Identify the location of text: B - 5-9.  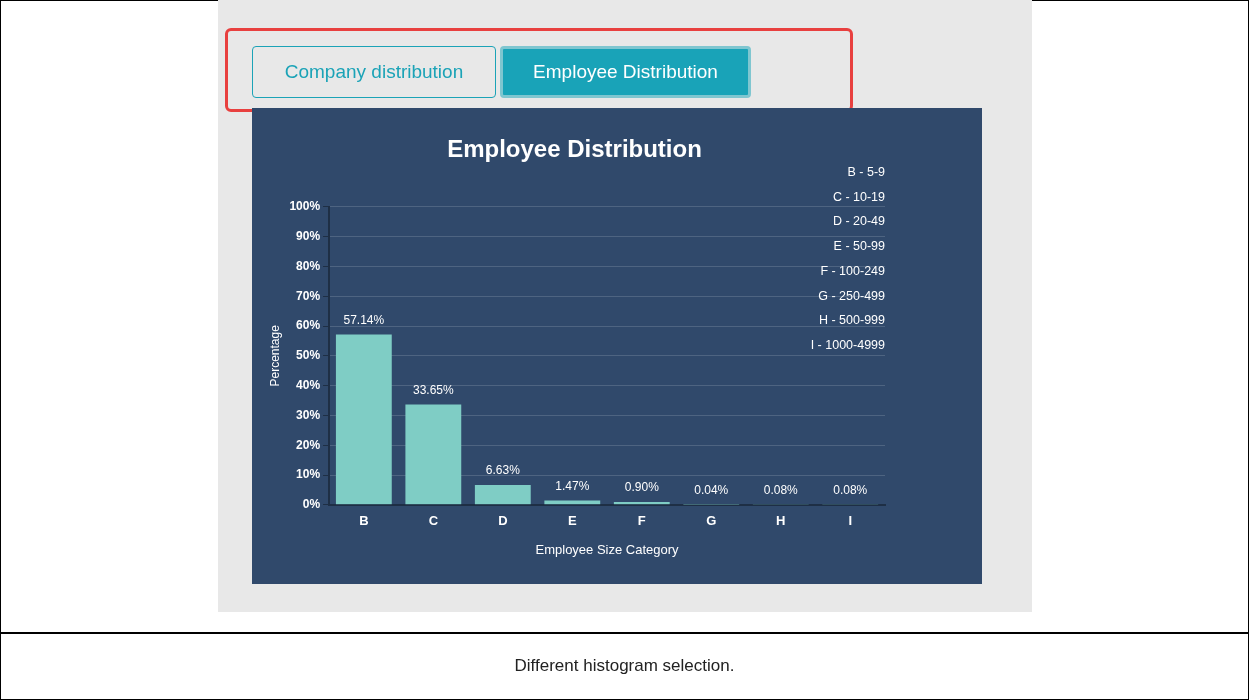
(865, 172).